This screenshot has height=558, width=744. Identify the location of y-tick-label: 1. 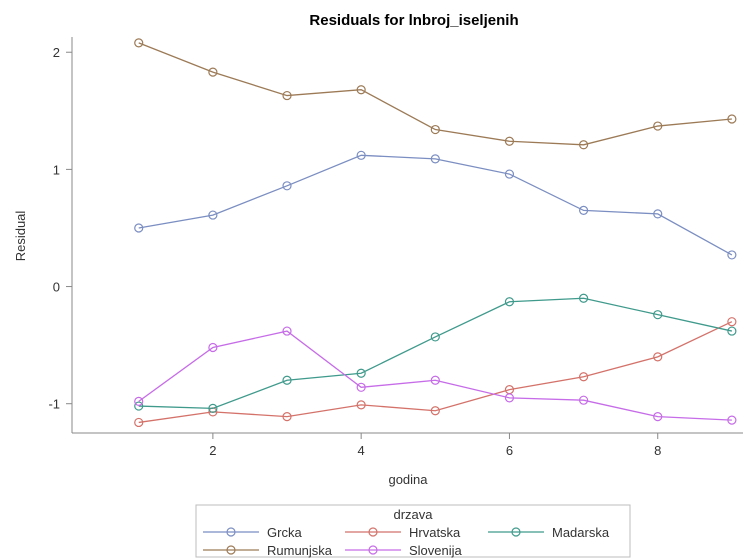
(56, 169).